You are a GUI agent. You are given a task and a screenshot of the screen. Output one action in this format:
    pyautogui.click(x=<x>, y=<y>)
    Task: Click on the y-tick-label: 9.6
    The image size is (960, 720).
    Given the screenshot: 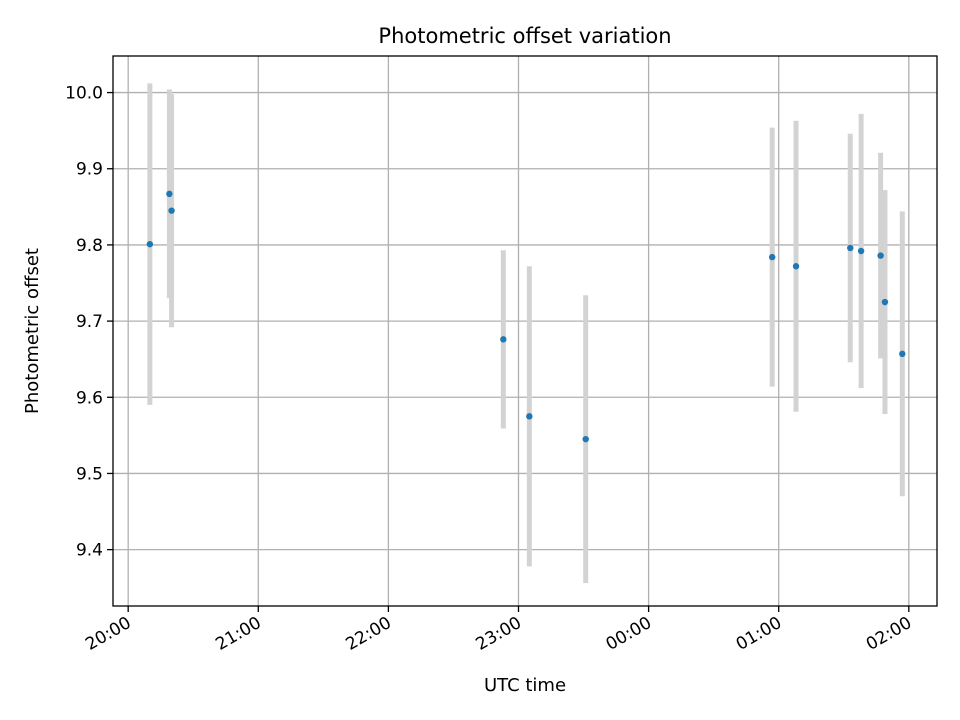 What is the action you would take?
    pyautogui.click(x=89, y=398)
    